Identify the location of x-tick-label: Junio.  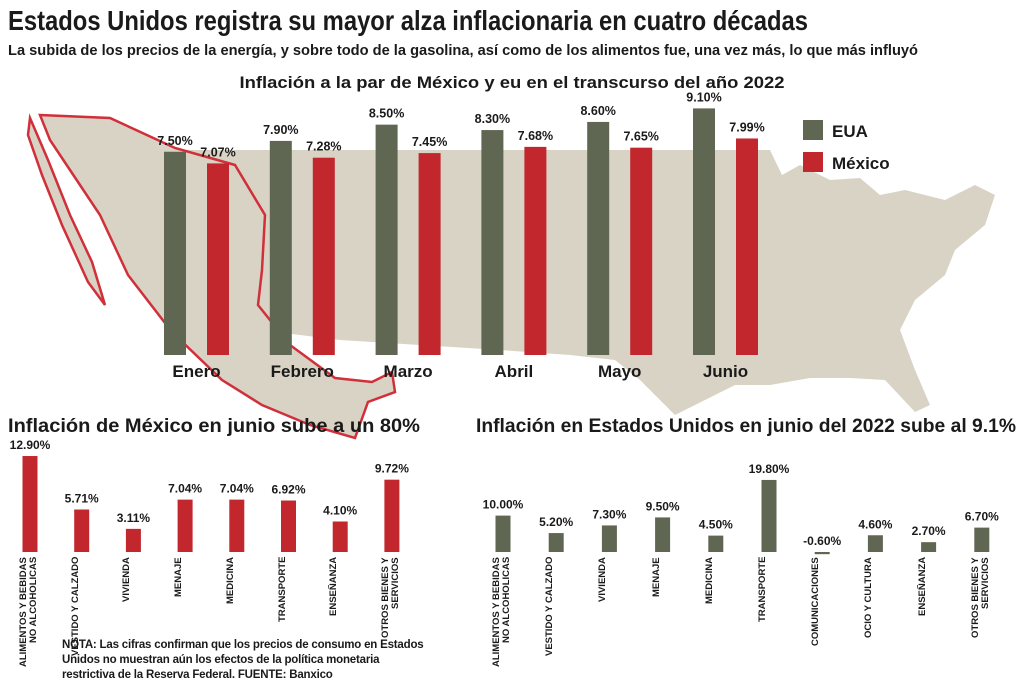
(725, 371).